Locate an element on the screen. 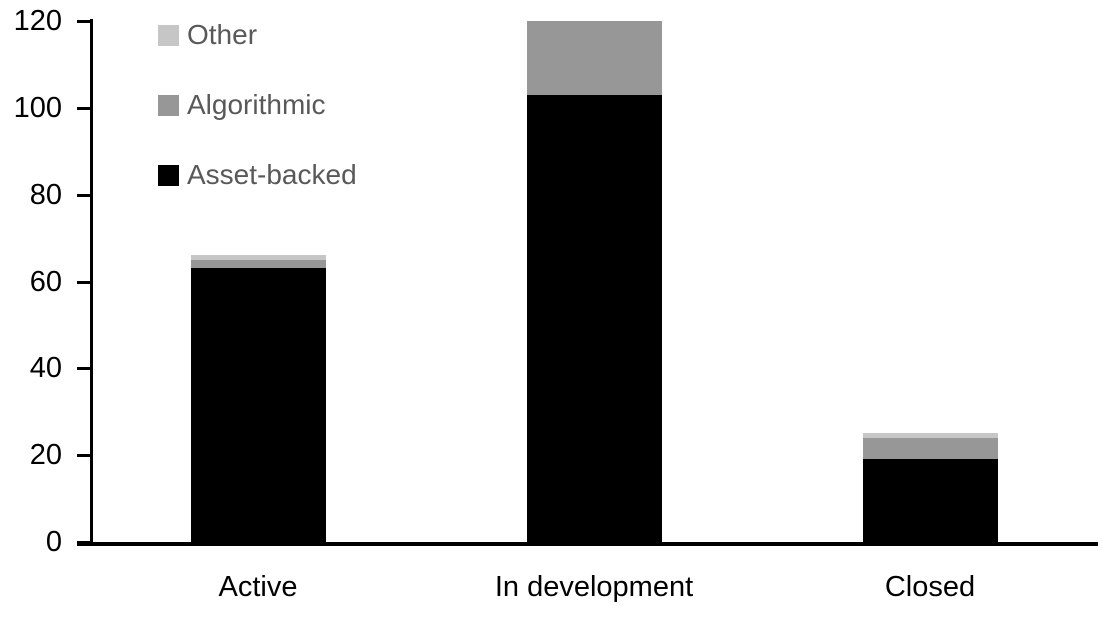 The image size is (1102, 618). bar-in-development is located at coordinates (594, 281).